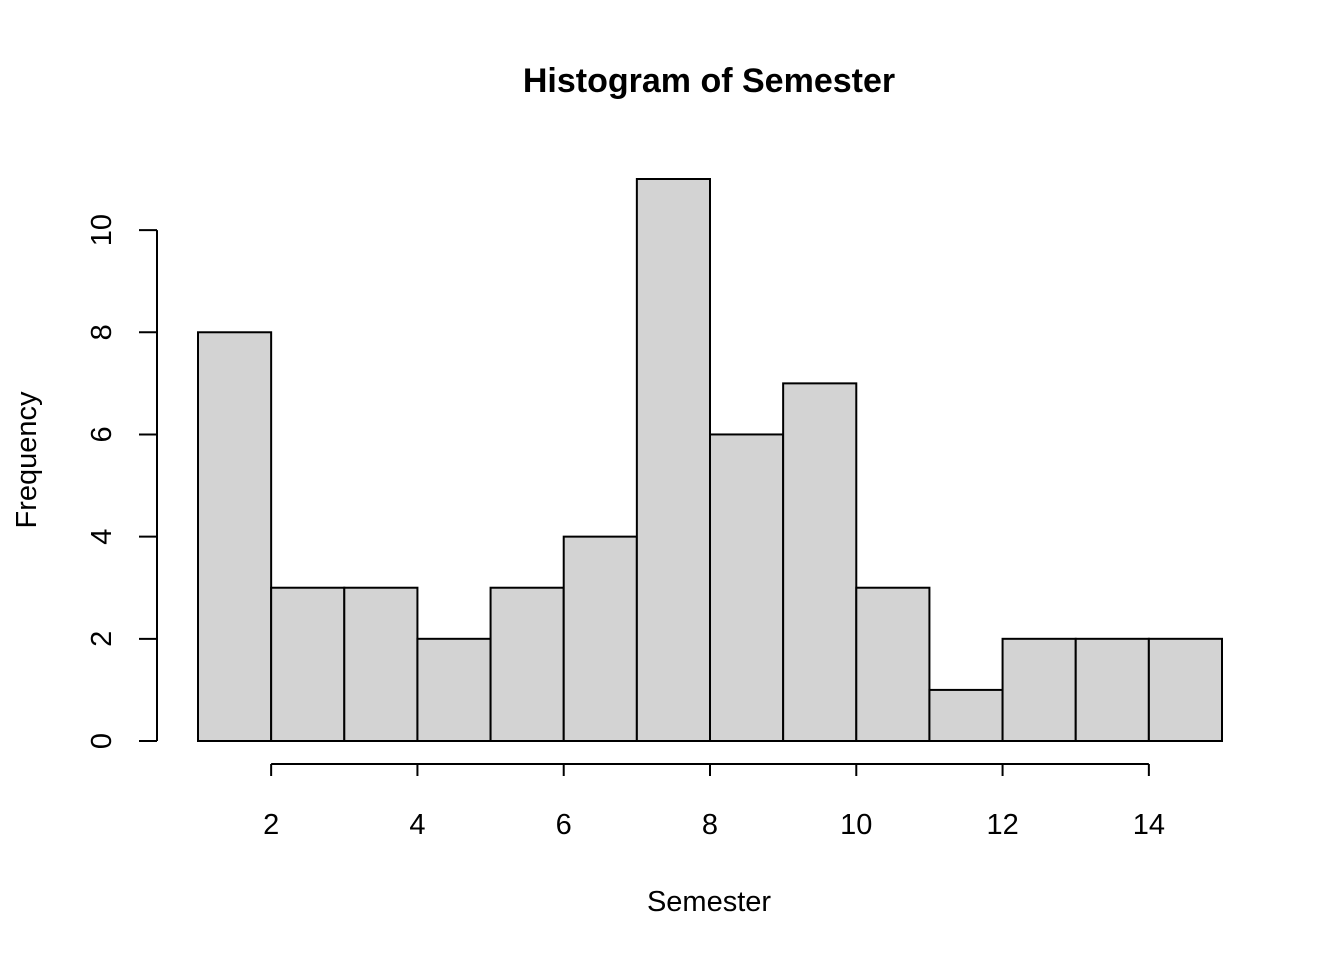 The image size is (1344, 960). Describe the element at coordinates (27, 460) in the screenshot. I see `y-axis-label: Frequency` at that location.